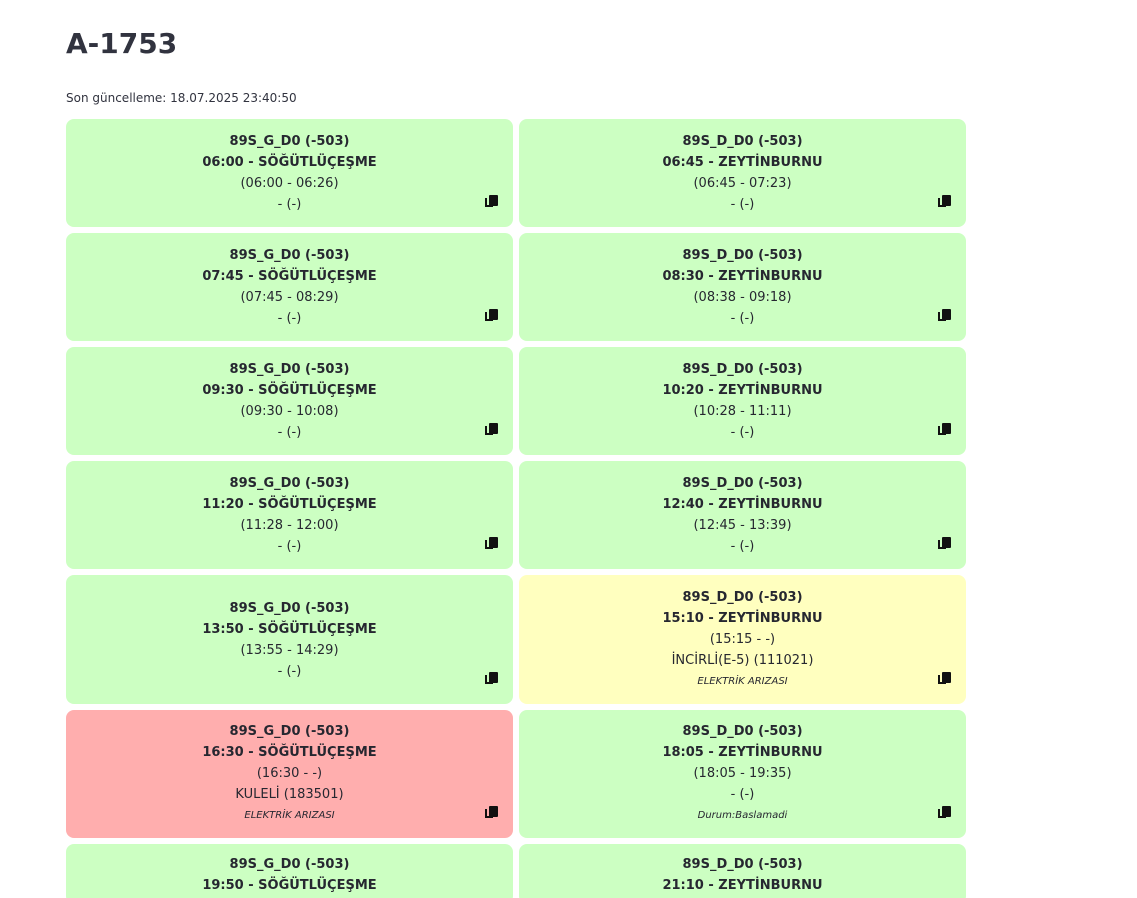  What do you see at coordinates (742, 183) in the screenshot?
I see `trip-time-range: (06:45 - 07:23)` at bounding box center [742, 183].